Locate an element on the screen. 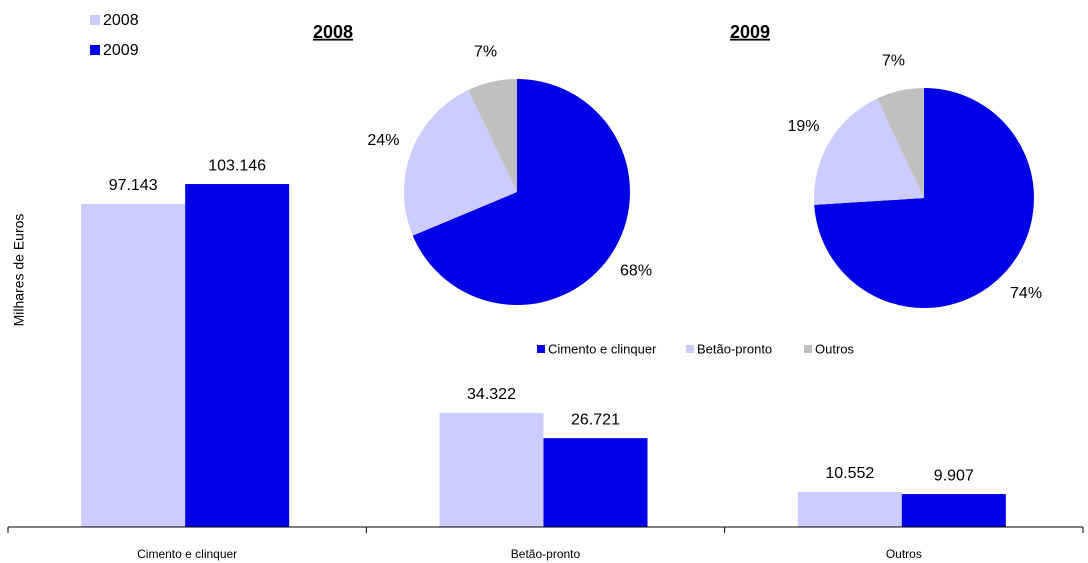 The image size is (1088, 563). data-label: 74% is located at coordinates (1026, 293).